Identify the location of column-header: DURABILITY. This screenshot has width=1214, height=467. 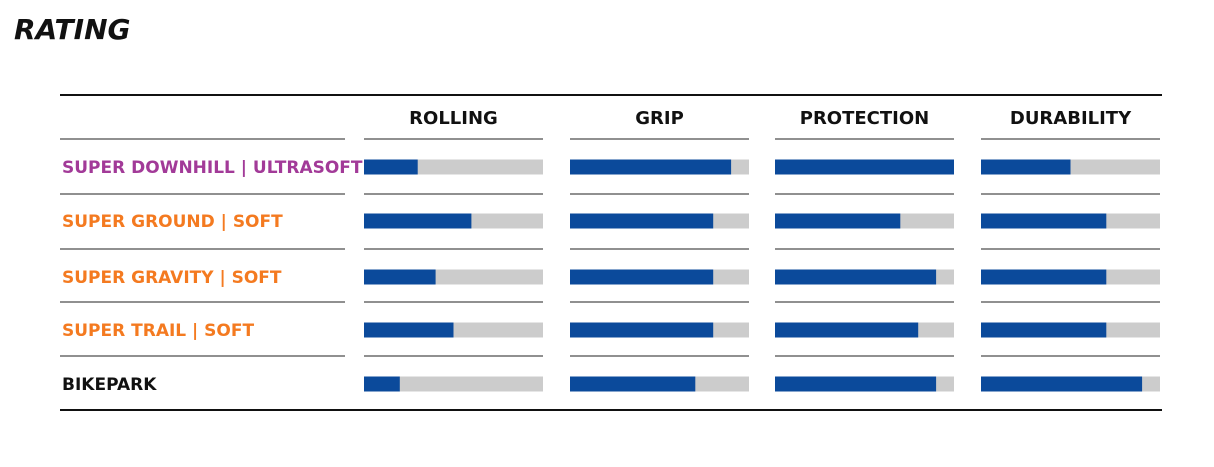
(1071, 118).